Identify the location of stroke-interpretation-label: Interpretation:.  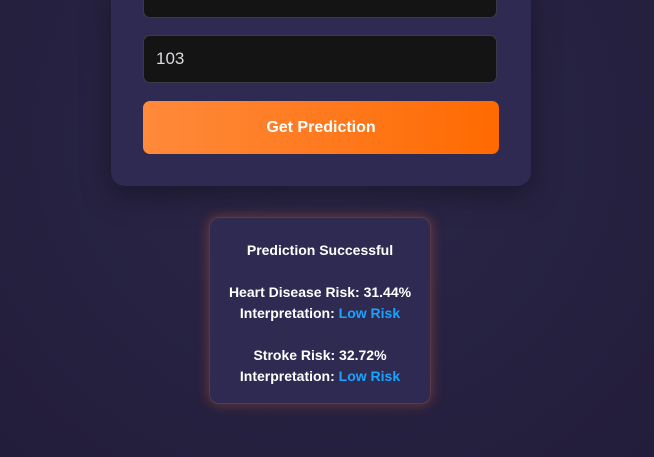
(289, 376).